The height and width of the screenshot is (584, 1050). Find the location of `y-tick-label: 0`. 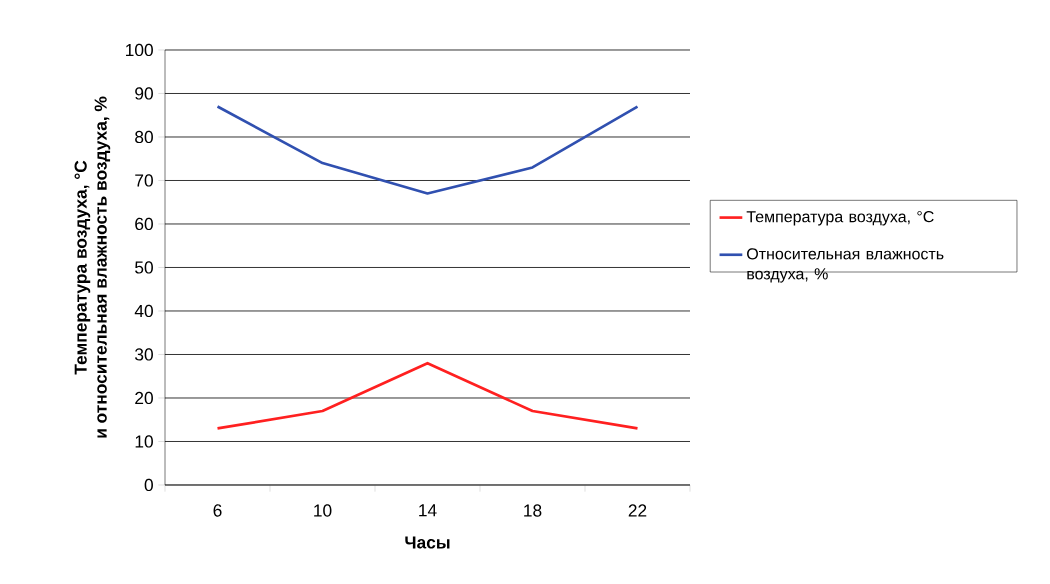

y-tick-label: 0 is located at coordinates (148, 485).